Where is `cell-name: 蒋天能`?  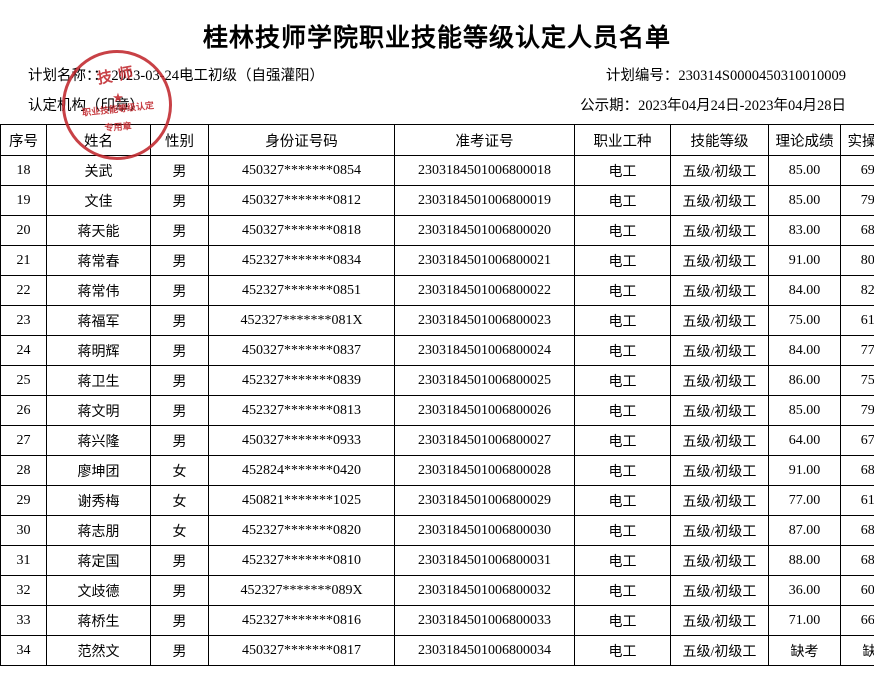
cell-name: 蒋天能 is located at coordinates (99, 231).